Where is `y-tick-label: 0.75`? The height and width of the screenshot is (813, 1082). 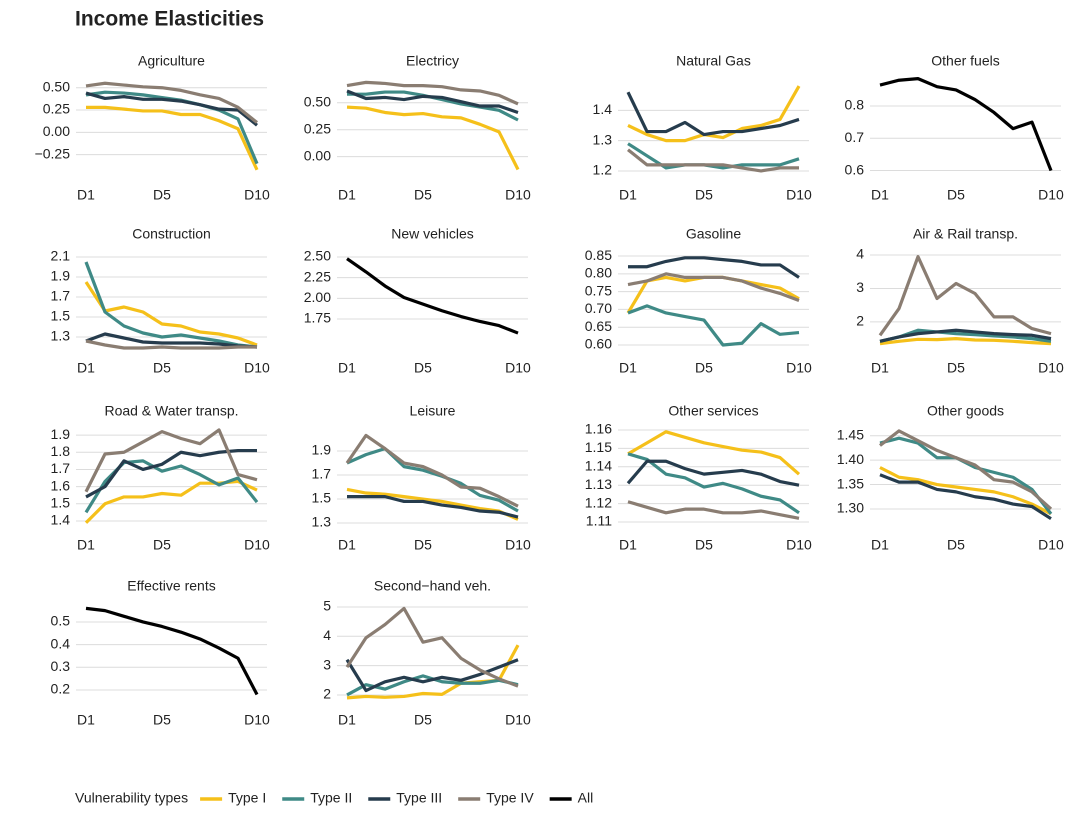
y-tick-label: 0.75 is located at coordinates (598, 290).